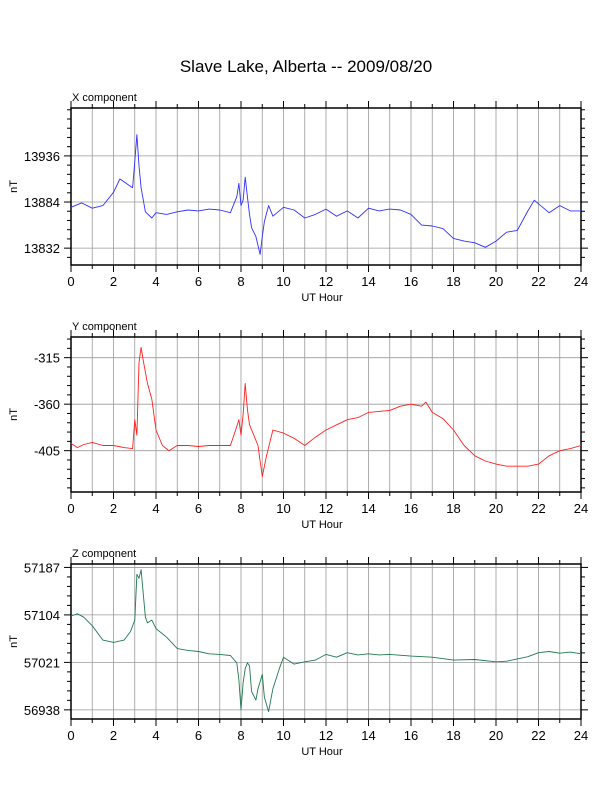 The image size is (612, 792). What do you see at coordinates (70, 281) in the screenshot?
I see `x-component-x-tick-label: 0` at bounding box center [70, 281].